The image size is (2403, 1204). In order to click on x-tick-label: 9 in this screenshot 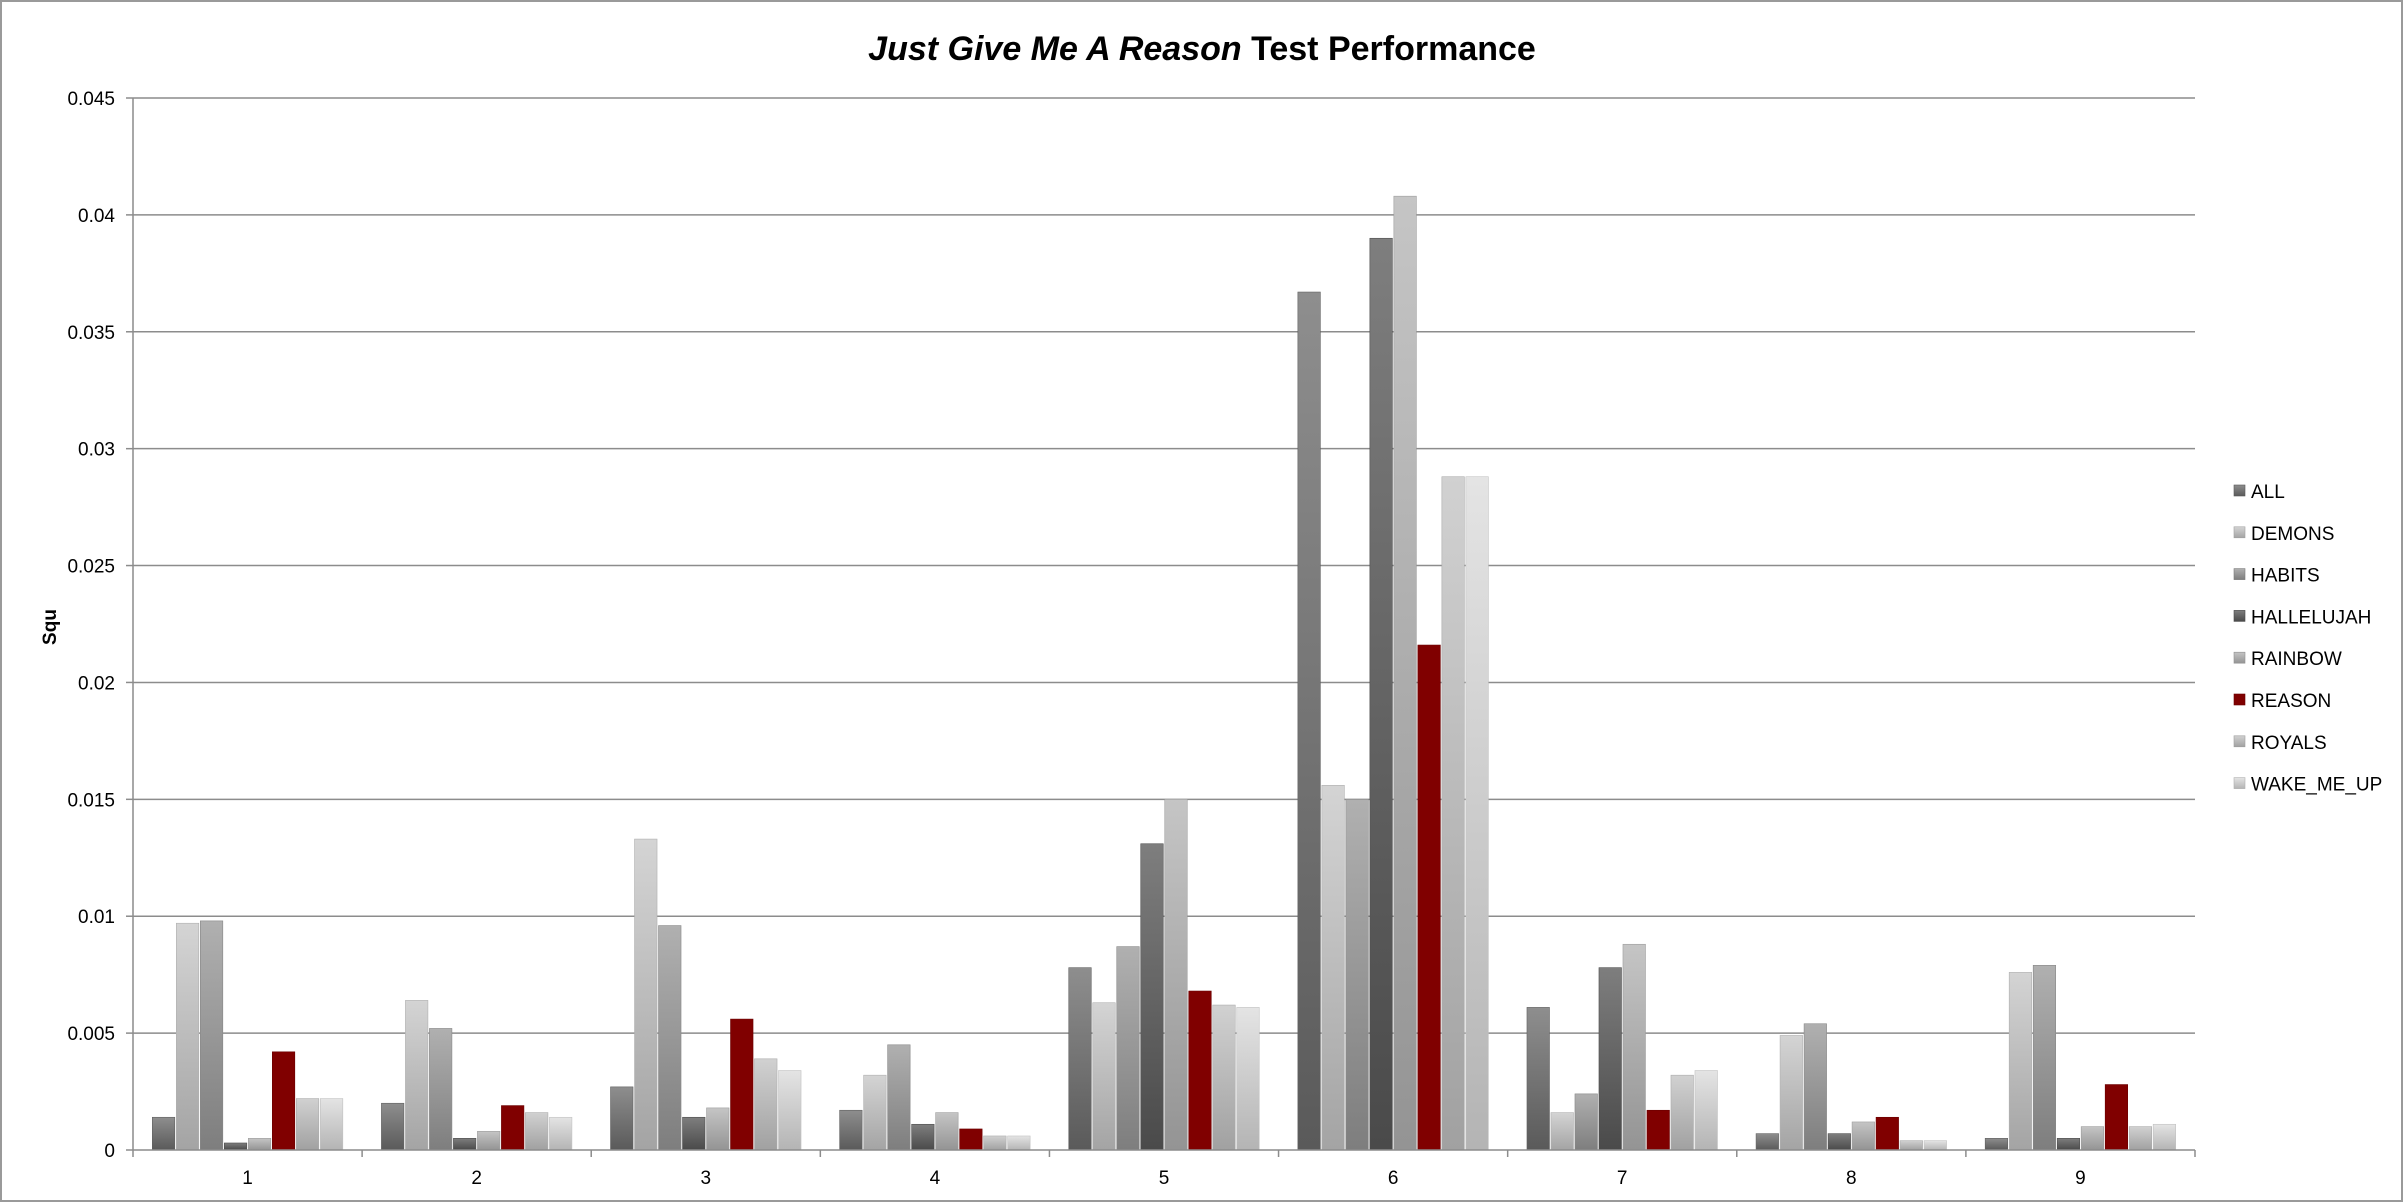, I will do `click(2080, 1178)`.